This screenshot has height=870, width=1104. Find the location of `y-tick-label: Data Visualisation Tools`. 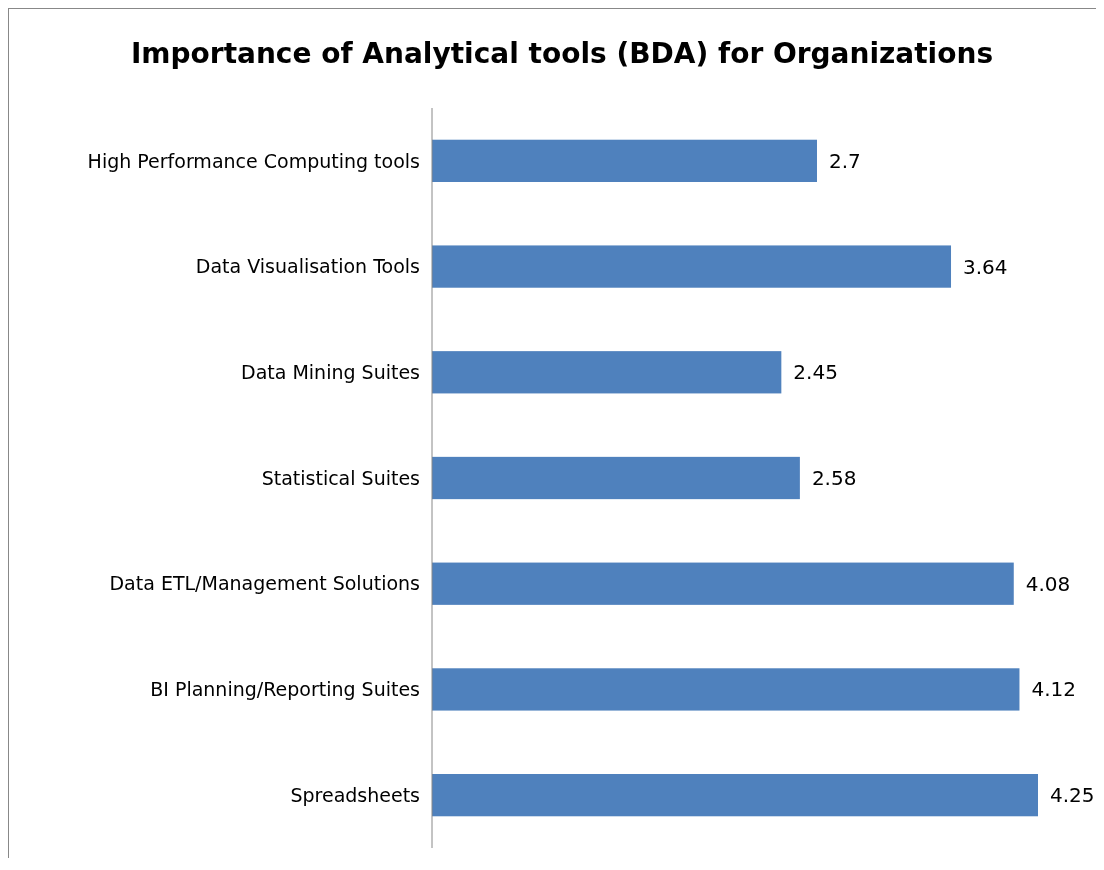

y-tick-label: Data Visualisation Tools is located at coordinates (307, 266).